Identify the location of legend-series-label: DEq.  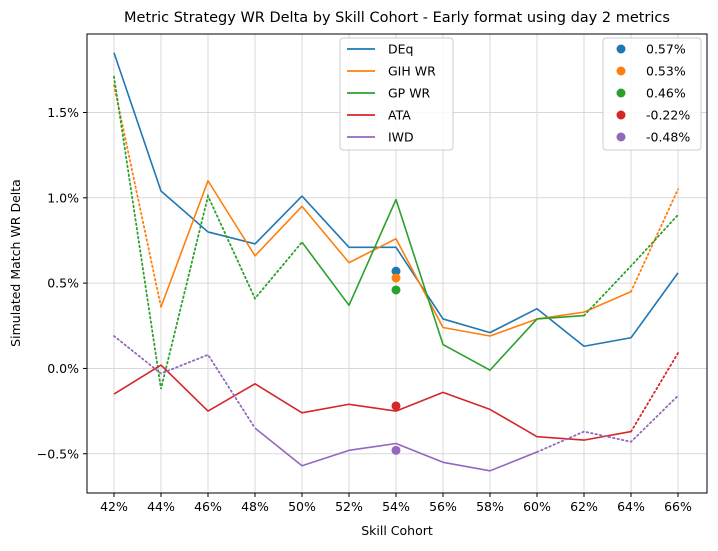
(400, 49).